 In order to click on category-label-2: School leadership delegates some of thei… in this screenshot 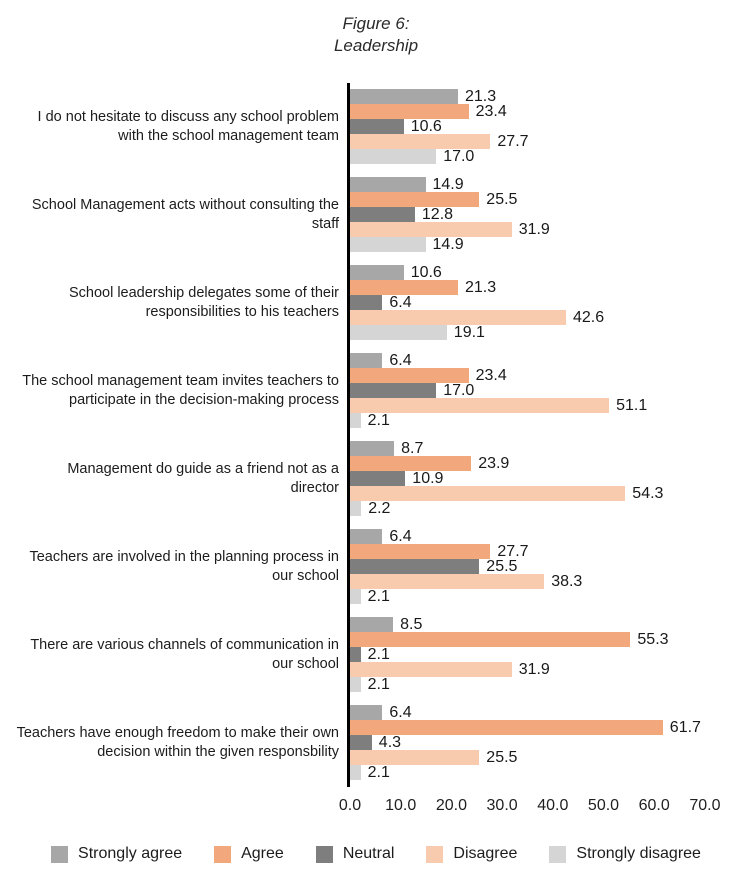, I will do `click(203, 302)`.